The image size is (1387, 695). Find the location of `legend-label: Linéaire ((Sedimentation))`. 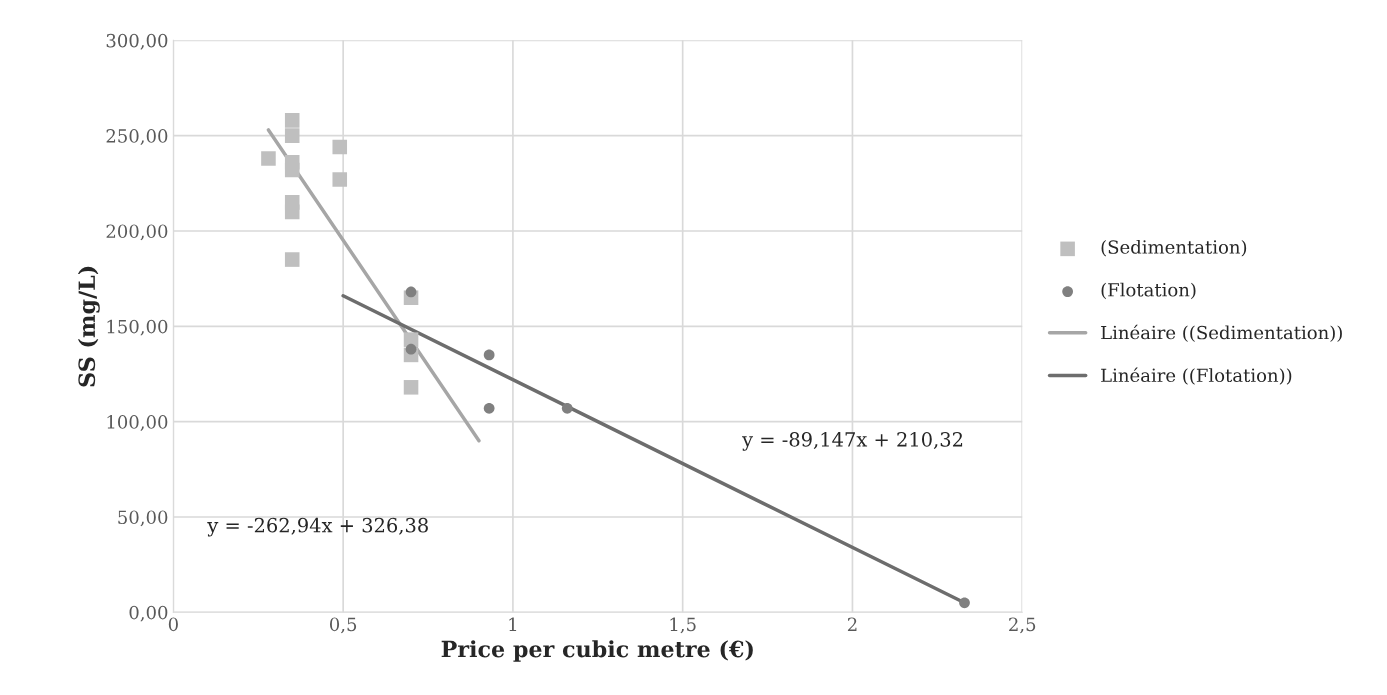

legend-label: Linéaire ((Sedimentation)) is located at coordinates (1221, 333).